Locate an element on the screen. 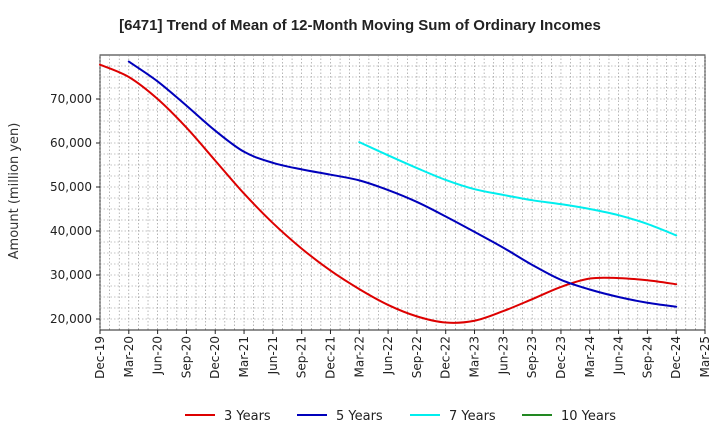 The height and width of the screenshot is (440, 720). x-tick-label: Mar-24 is located at coordinates (590, 356).